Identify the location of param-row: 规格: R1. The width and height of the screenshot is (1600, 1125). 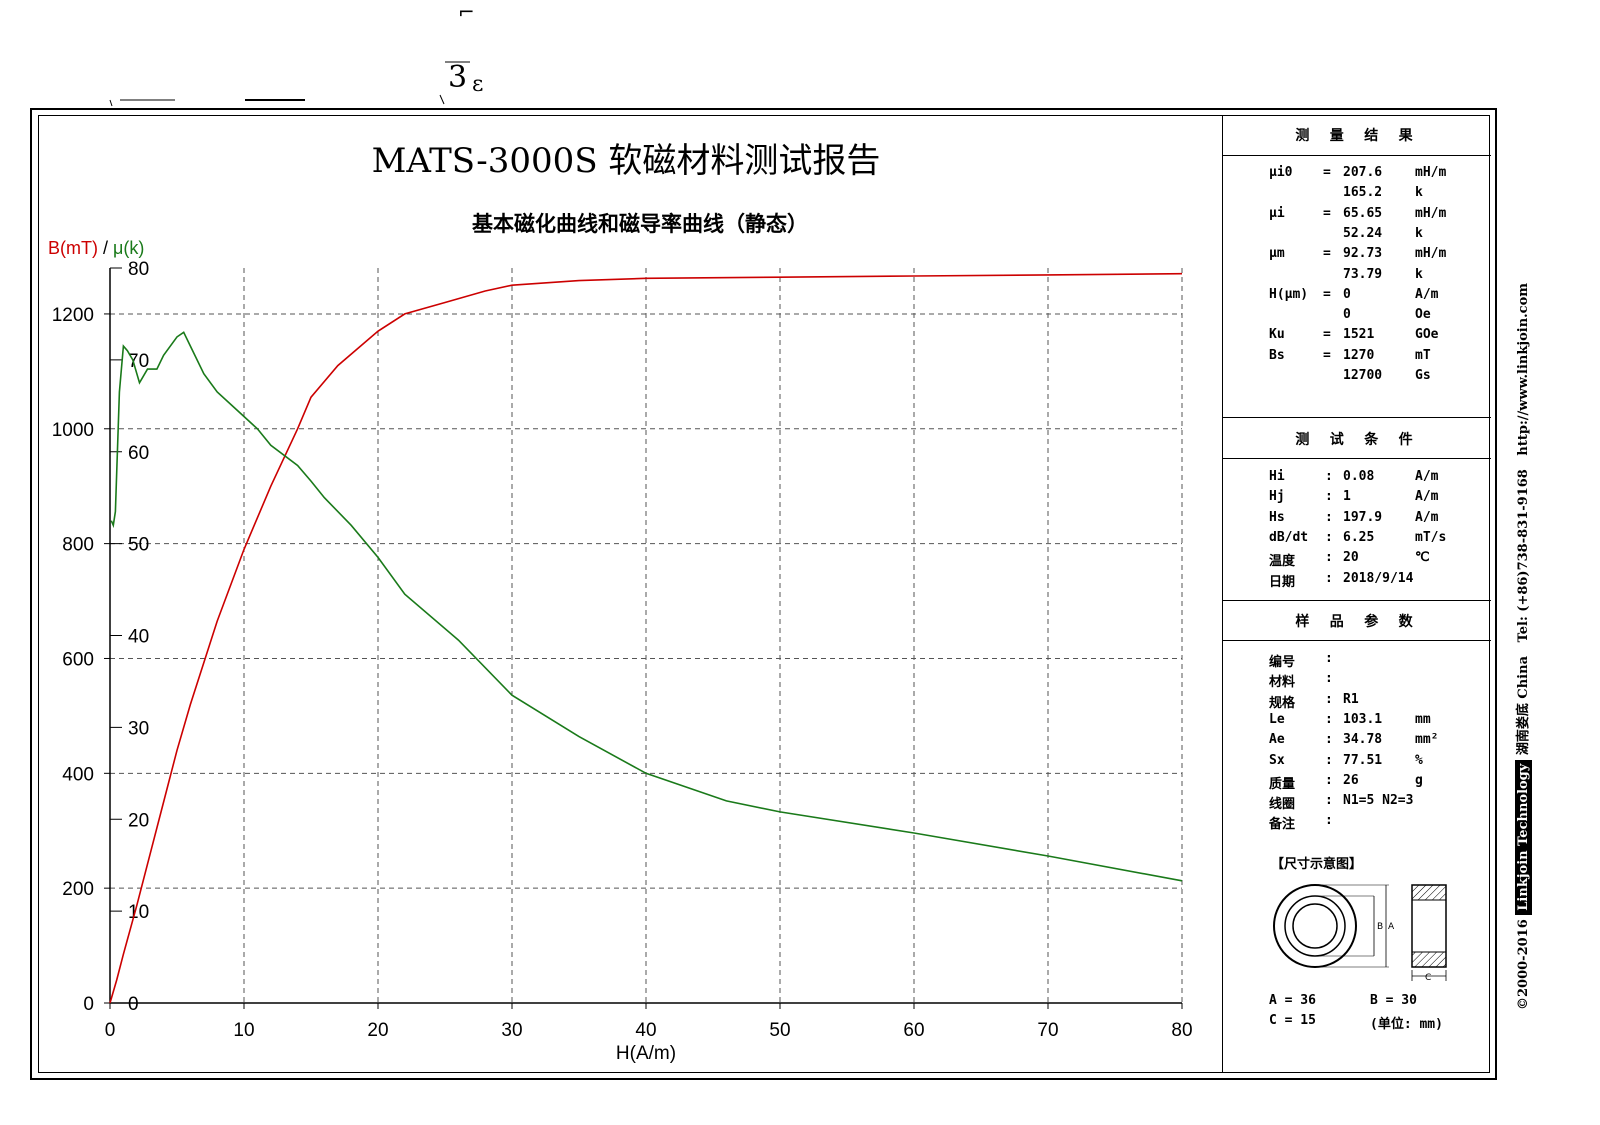
(1357, 701).